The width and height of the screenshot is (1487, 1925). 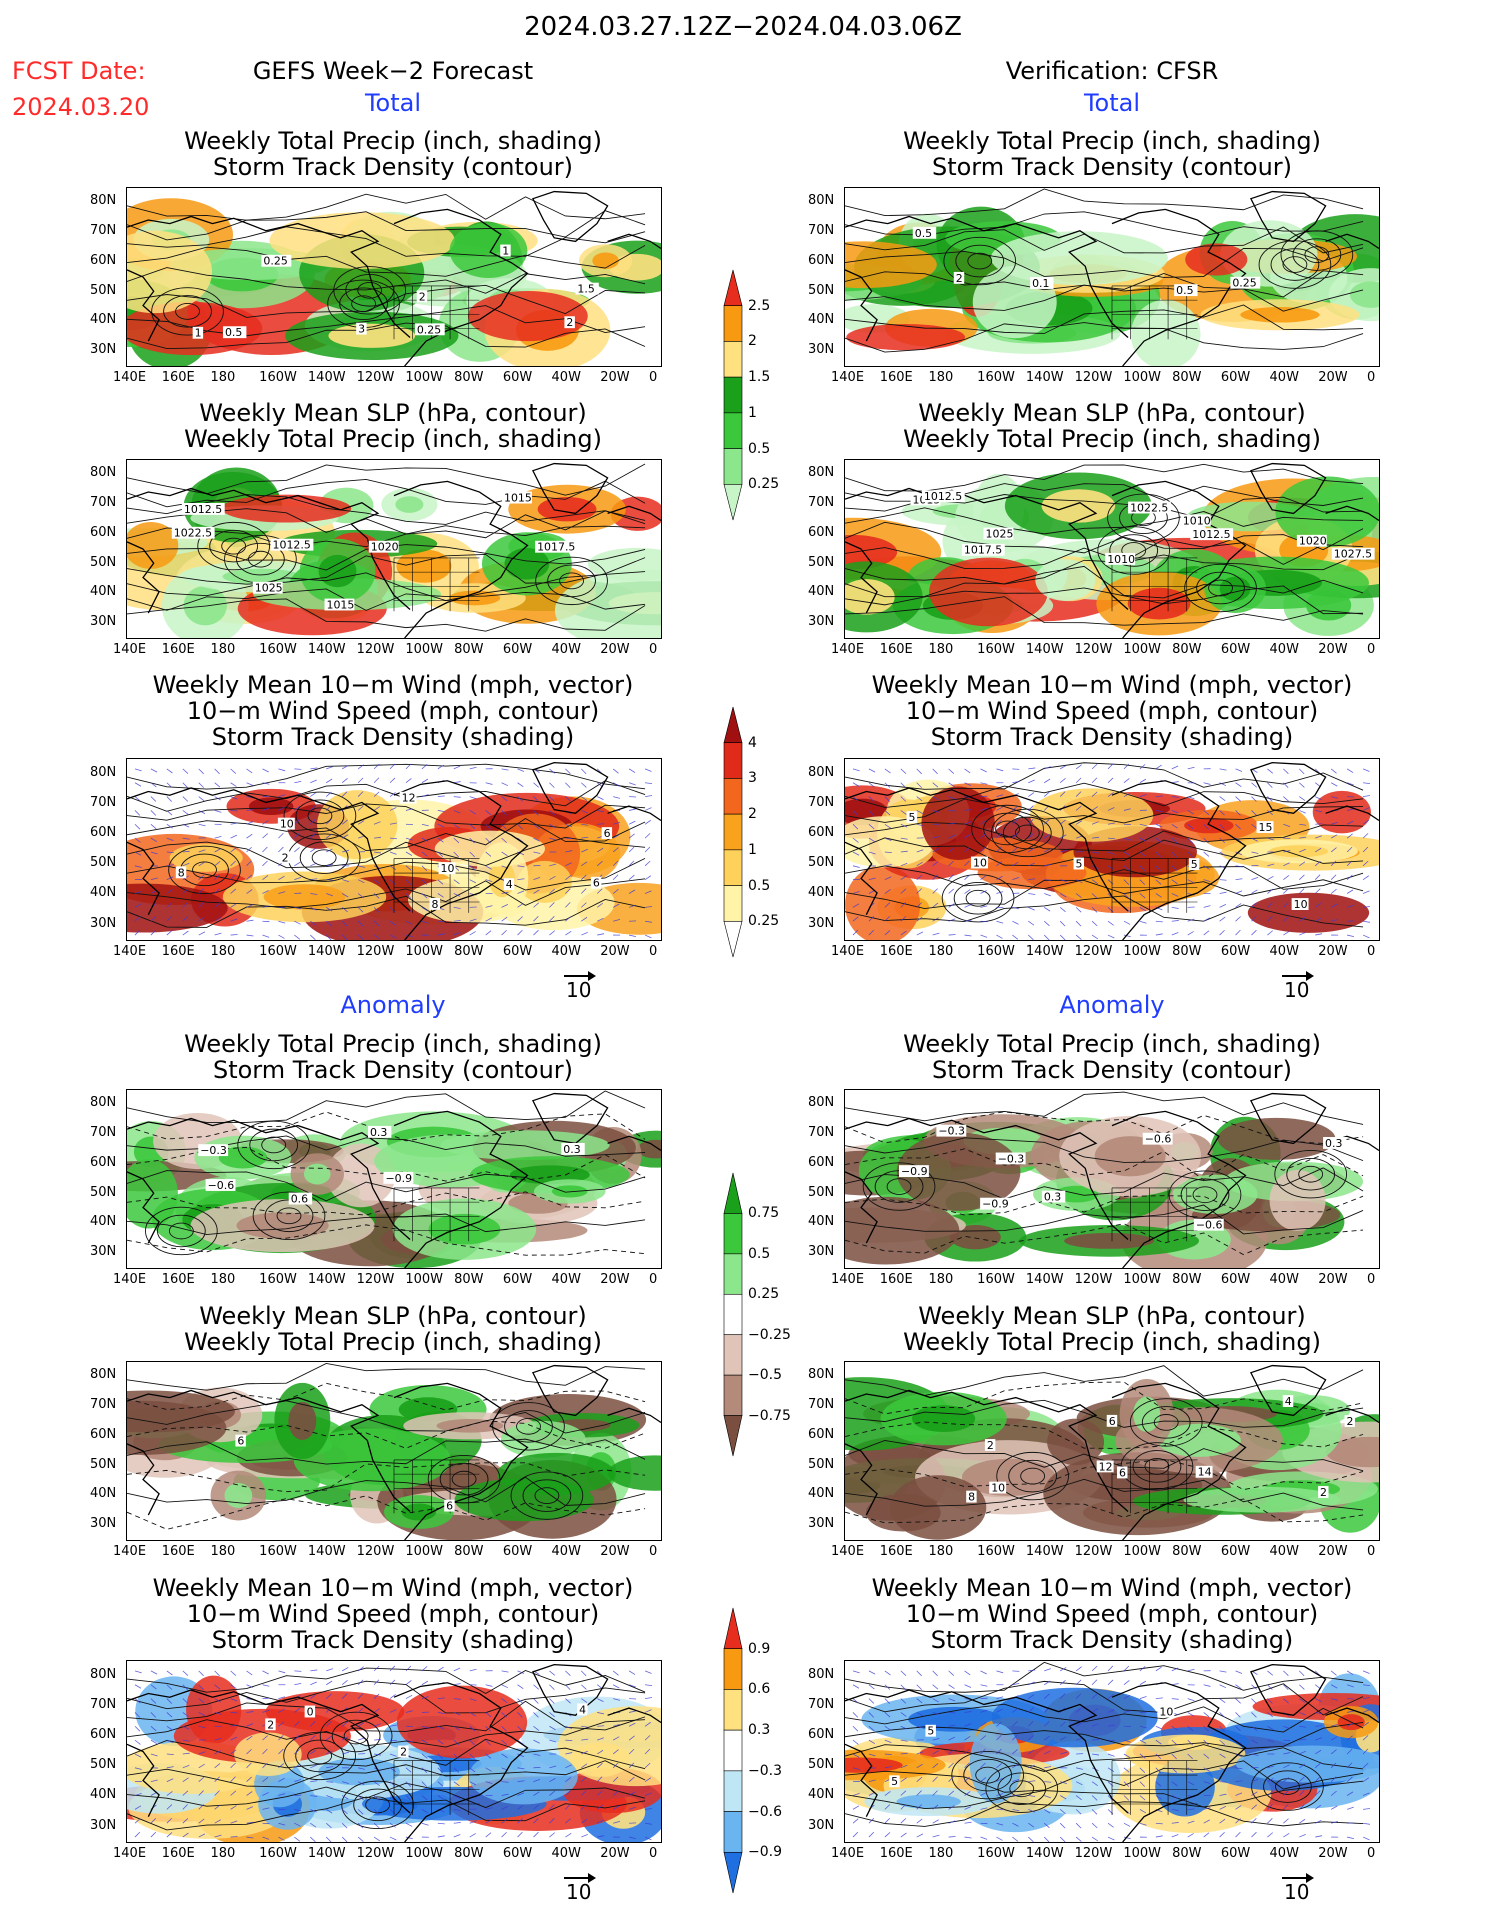 I want to click on p5l-lon-tick: 120W, so click(x=375, y=1551).